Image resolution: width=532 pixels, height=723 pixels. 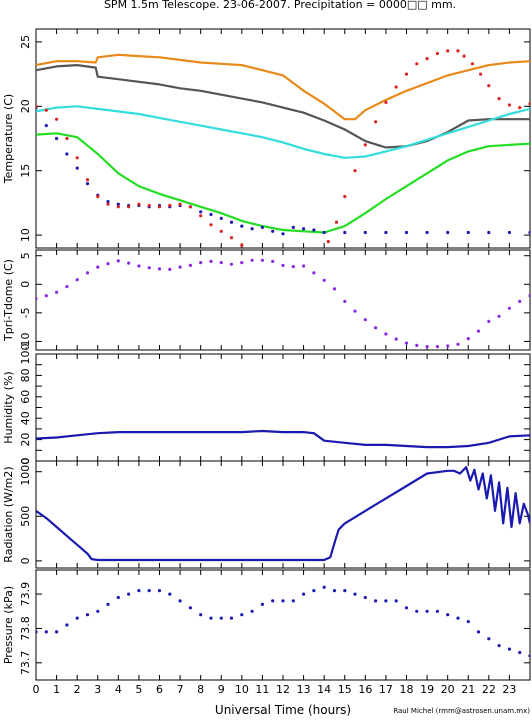 I want to click on x-tick-label: 0, so click(x=36, y=689).